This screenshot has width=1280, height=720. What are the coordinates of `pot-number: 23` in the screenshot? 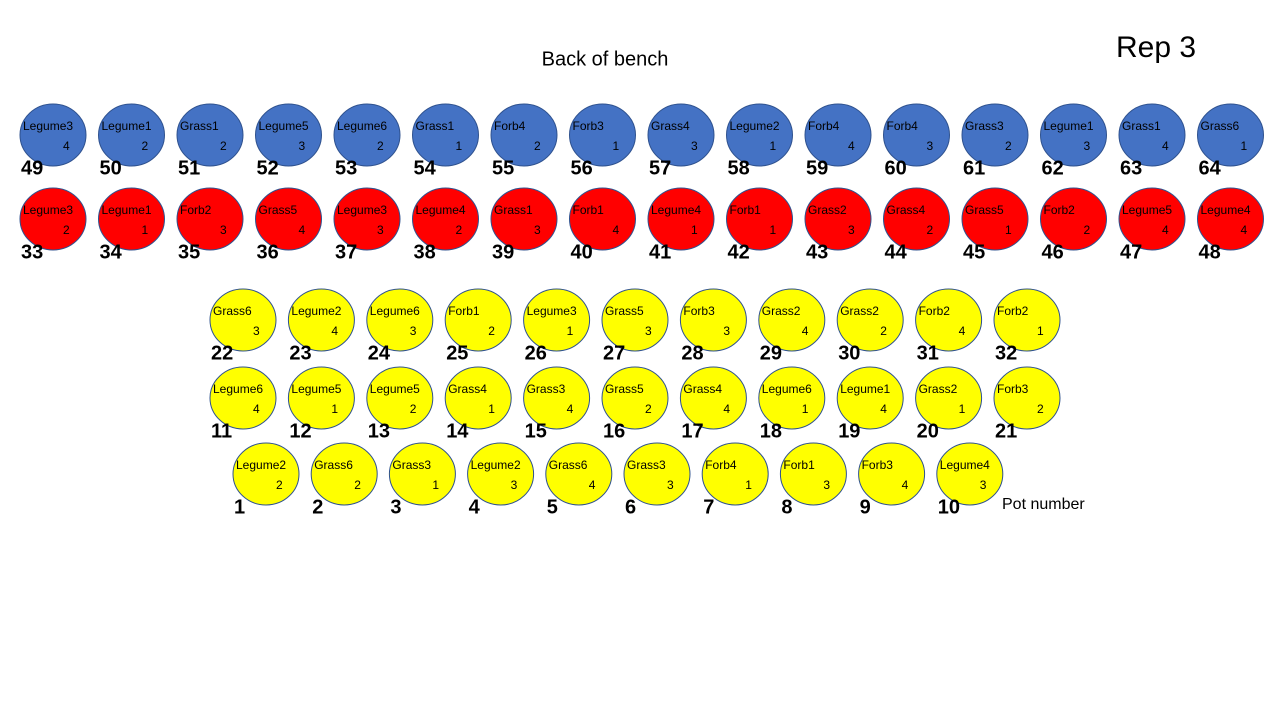 It's located at (300, 353).